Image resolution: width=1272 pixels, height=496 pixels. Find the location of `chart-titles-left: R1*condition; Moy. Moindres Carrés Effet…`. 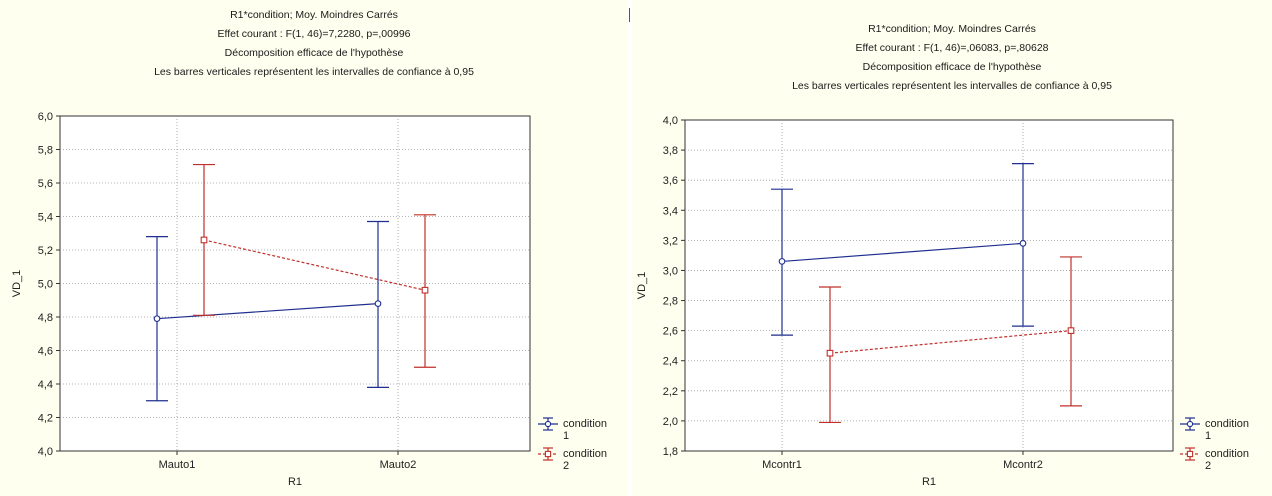

chart-titles-left: R1*condition; Moy. Moindres Carrés Effet… is located at coordinates (314, 44).